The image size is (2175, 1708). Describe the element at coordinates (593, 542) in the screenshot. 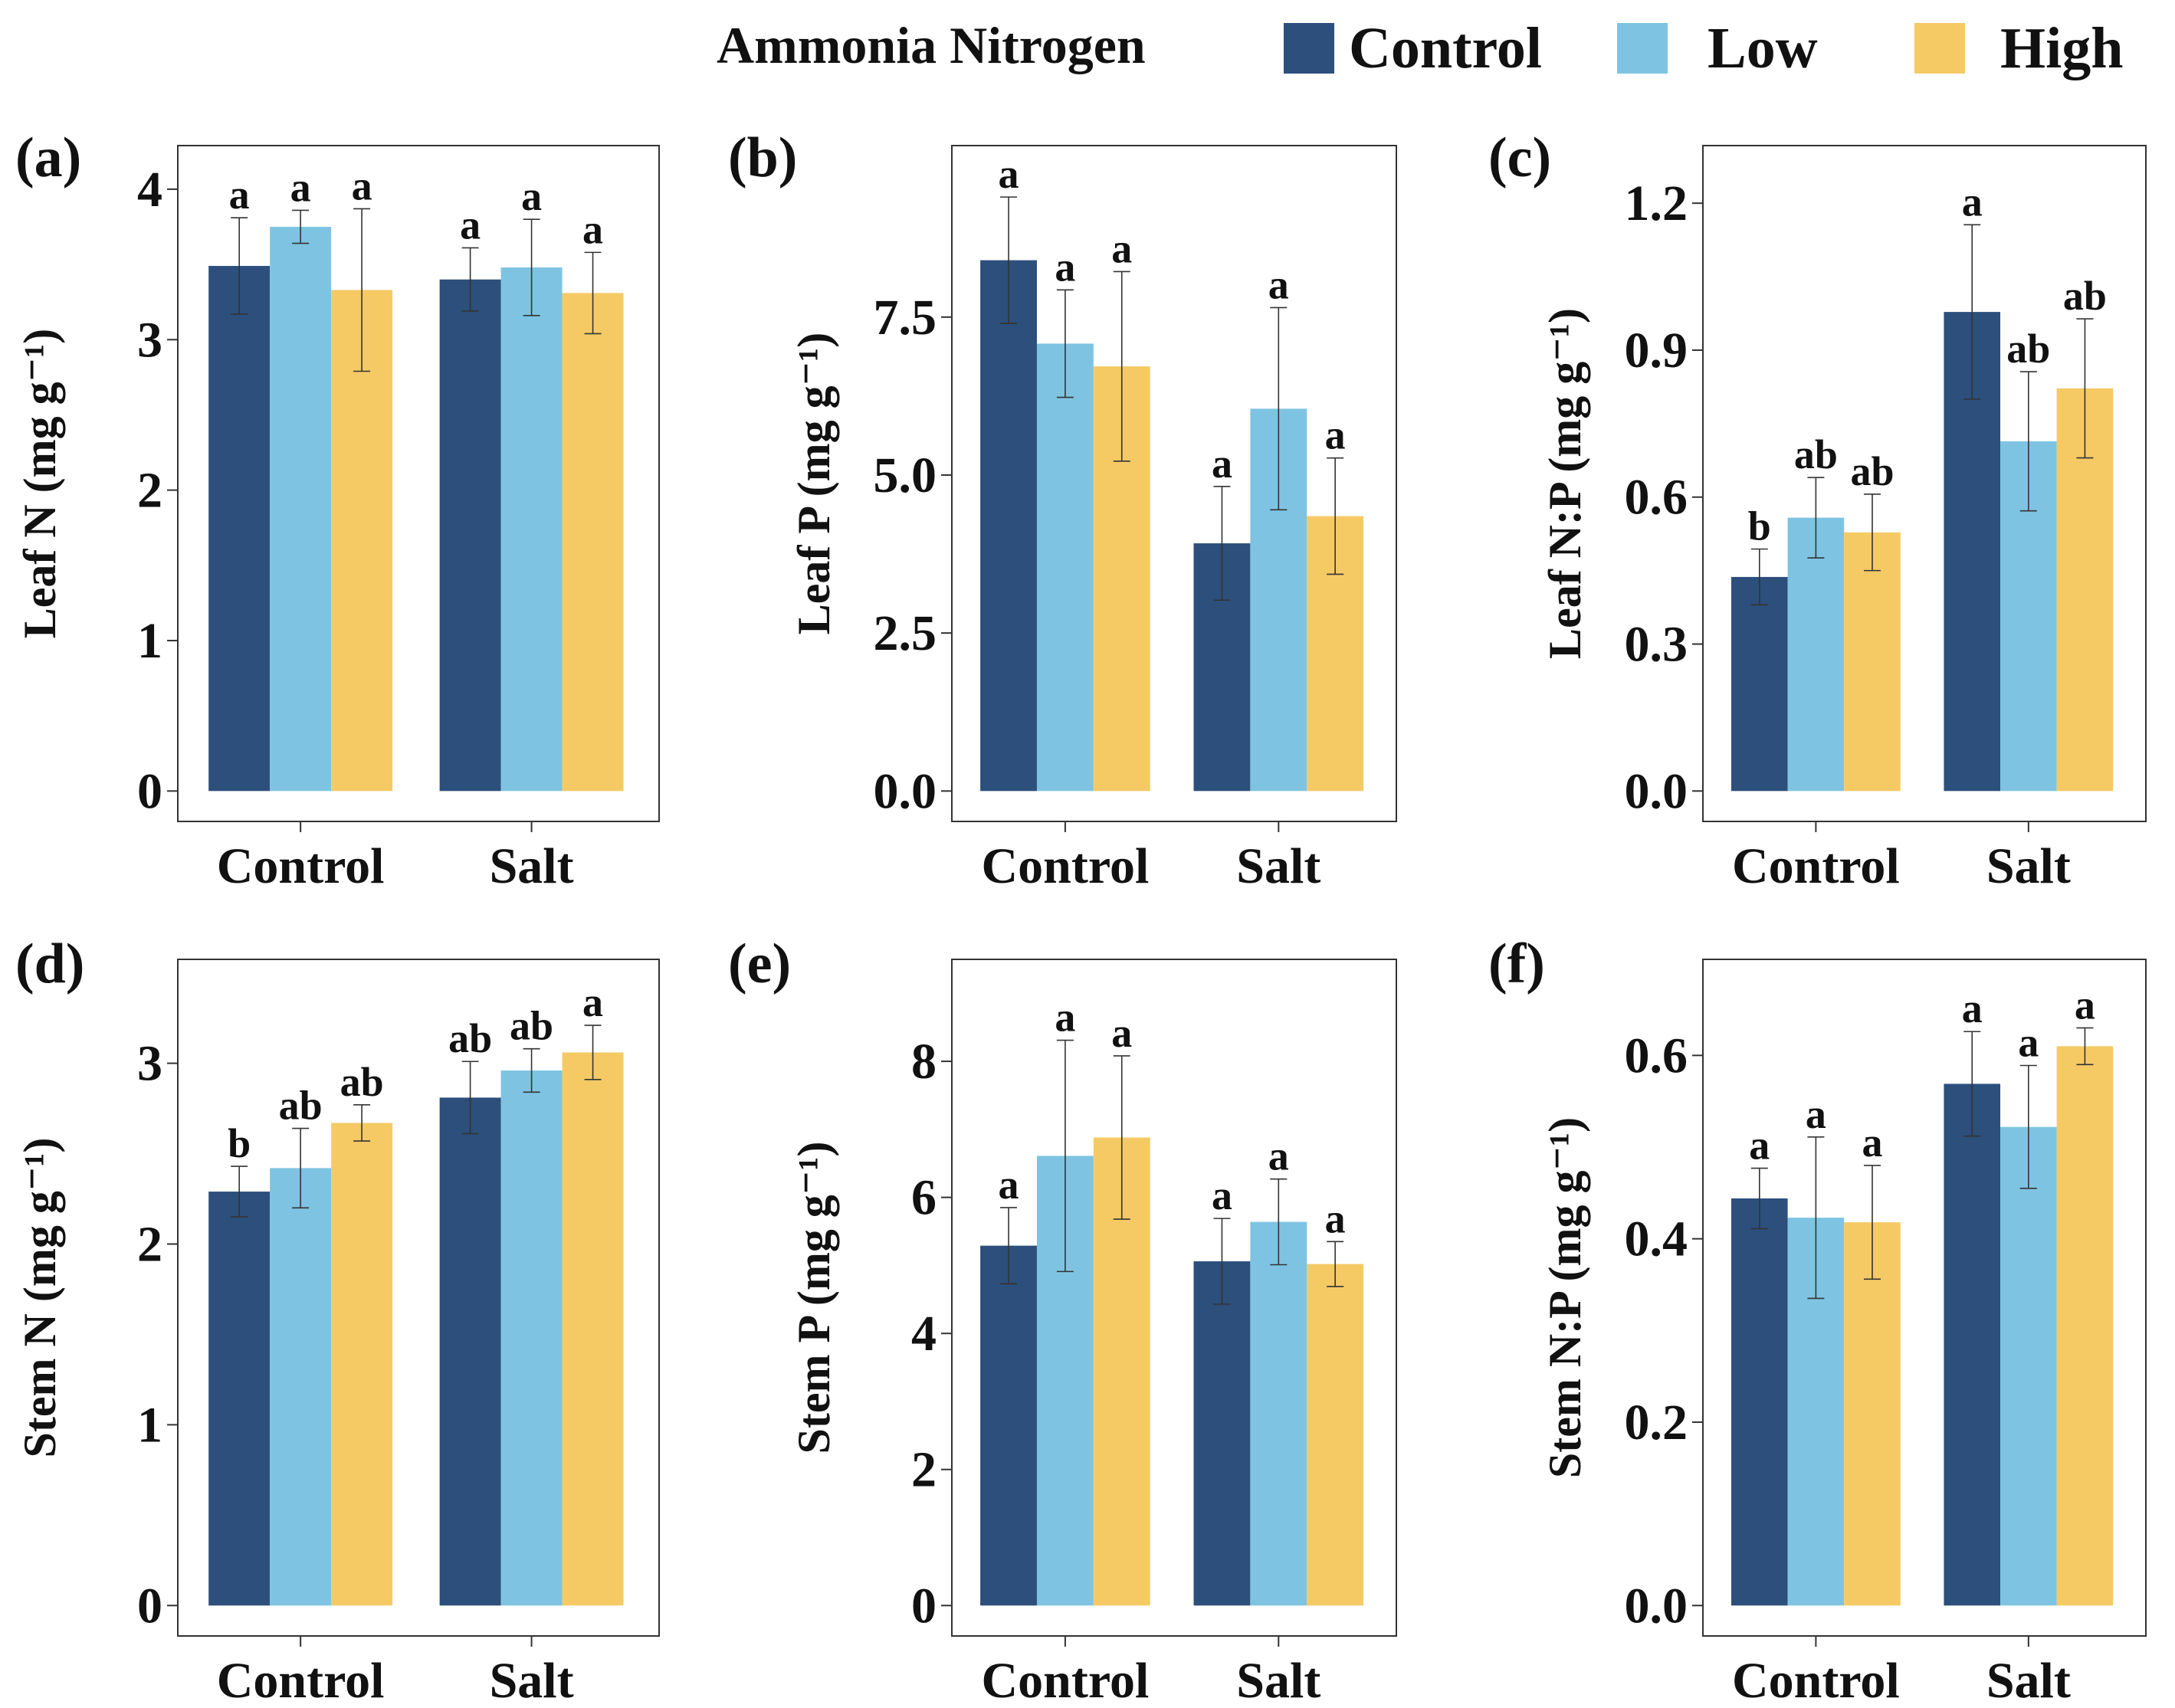

I see `panel-a-bar-salt-high` at that location.